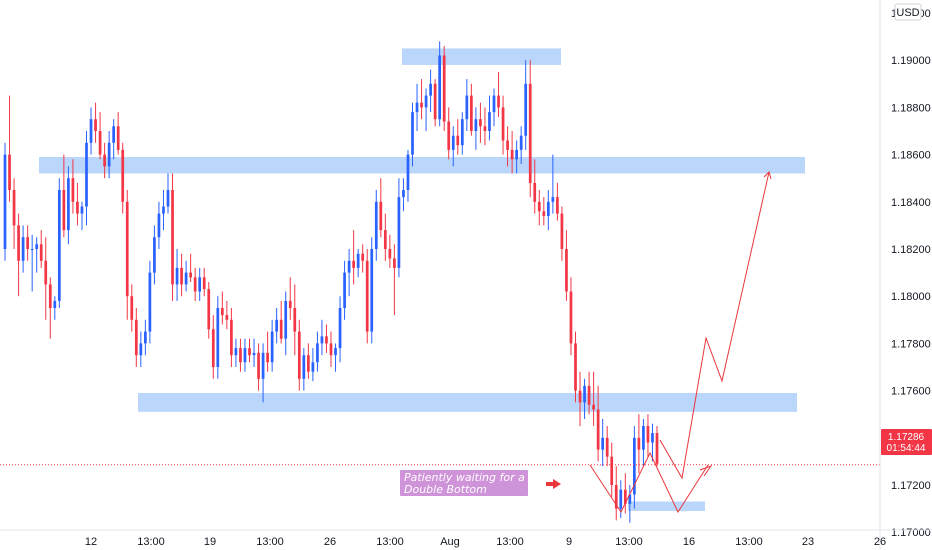  What do you see at coordinates (467, 402) in the screenshot?
I see `zone-support-1.1755` at bounding box center [467, 402].